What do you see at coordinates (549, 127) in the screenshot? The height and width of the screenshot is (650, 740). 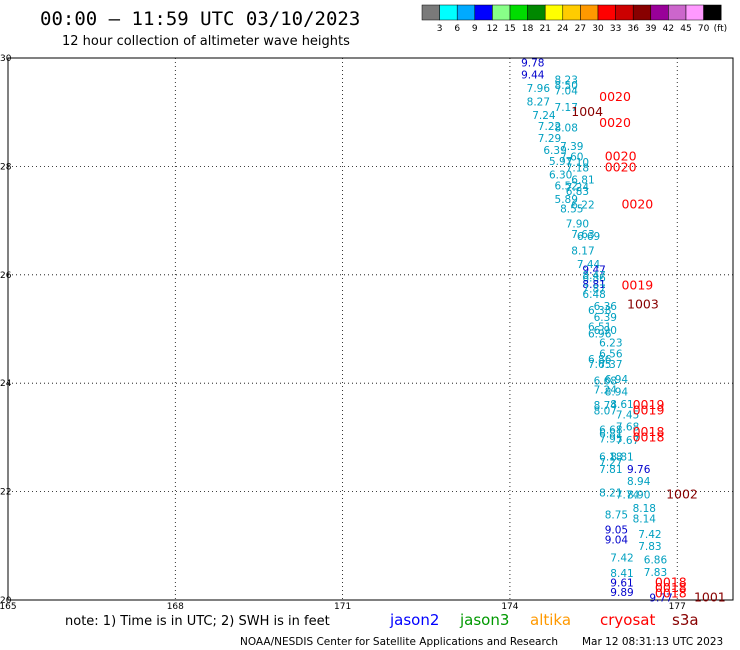 I see `swh-label: 7.22` at bounding box center [549, 127].